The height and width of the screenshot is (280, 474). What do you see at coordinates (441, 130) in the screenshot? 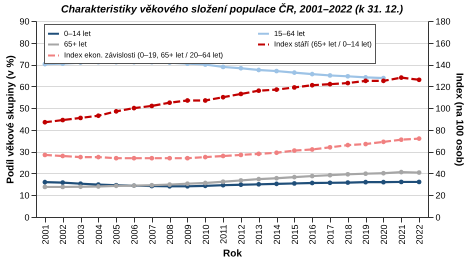
I see `y2-tick-label: 80` at bounding box center [441, 130].